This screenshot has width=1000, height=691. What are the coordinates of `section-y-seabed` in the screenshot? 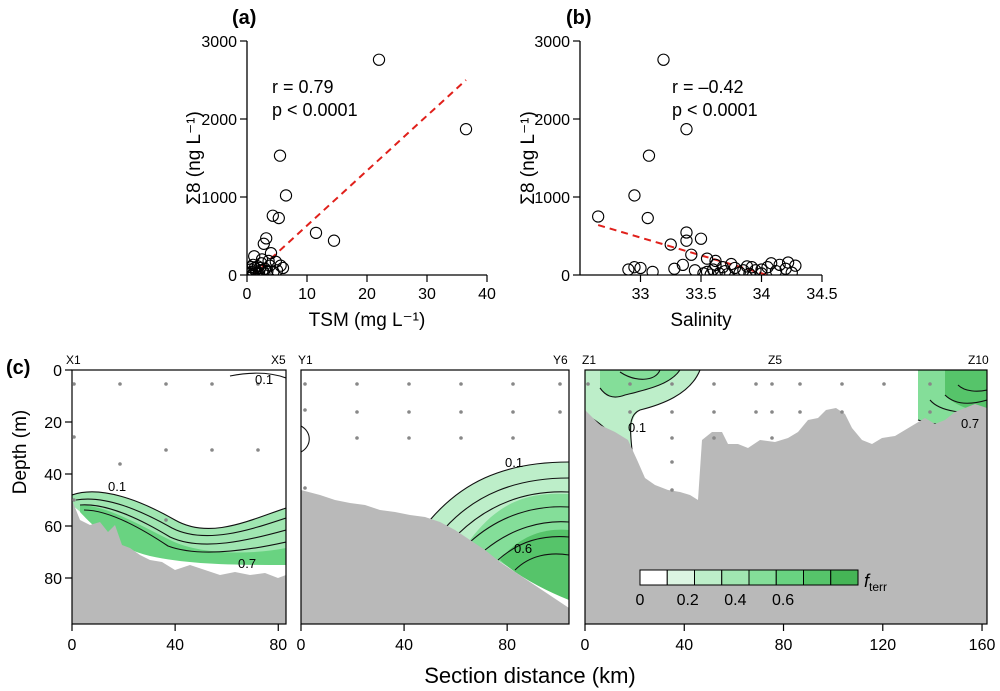 It's located at (435, 557).